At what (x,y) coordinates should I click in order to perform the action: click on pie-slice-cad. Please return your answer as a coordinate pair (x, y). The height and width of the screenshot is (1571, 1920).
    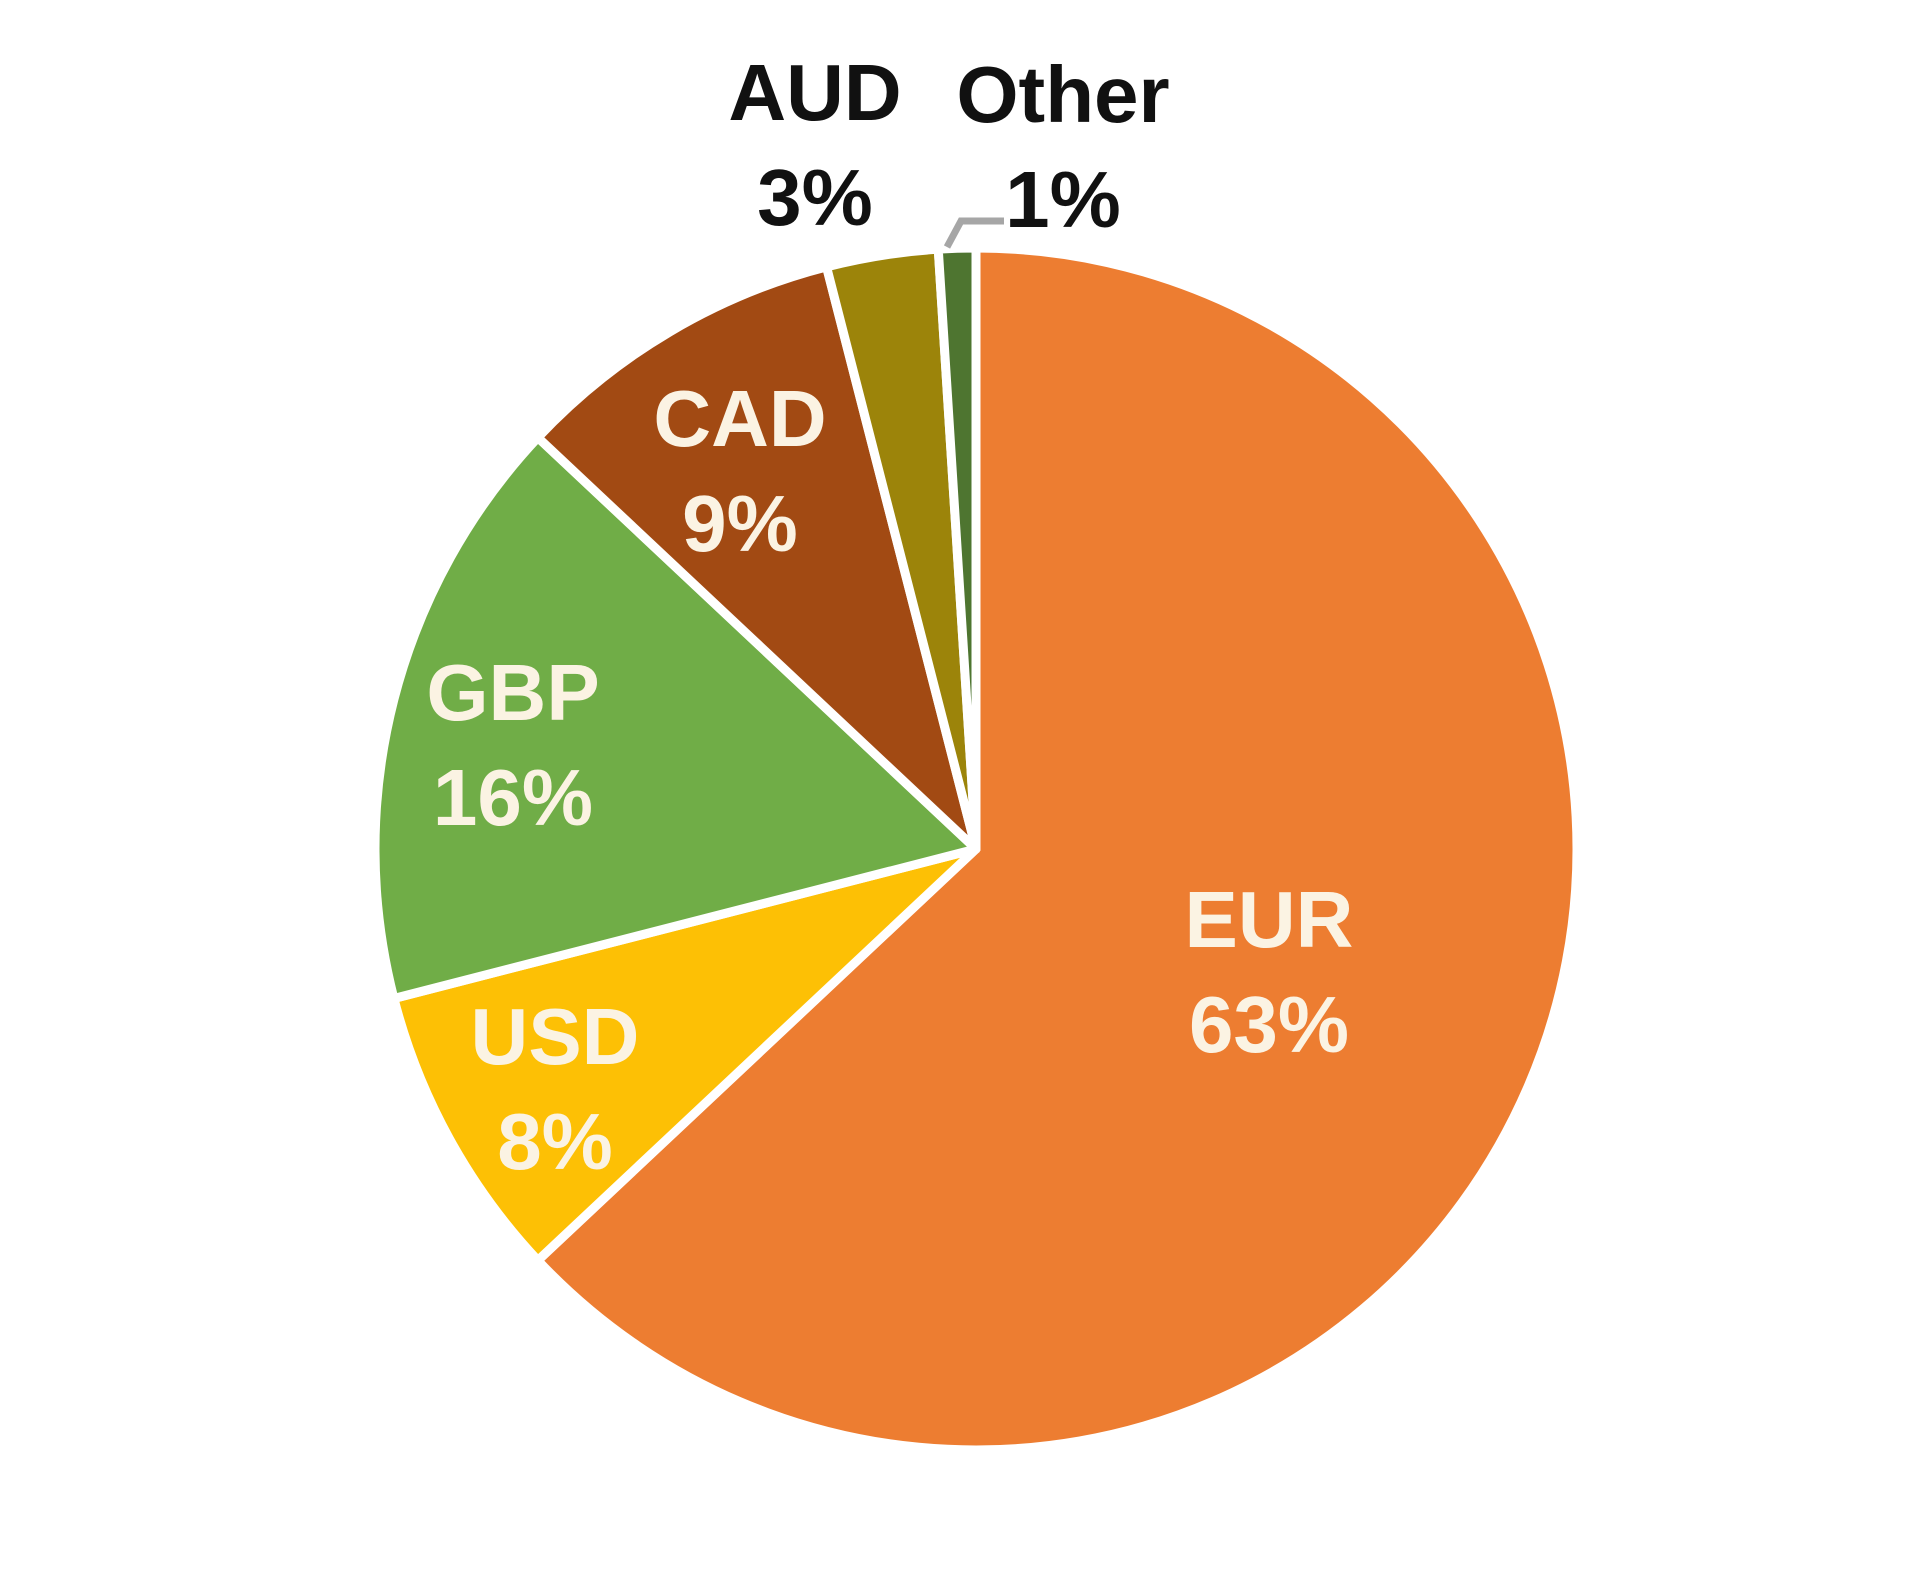
    Looking at the image, I should click on (757, 558).